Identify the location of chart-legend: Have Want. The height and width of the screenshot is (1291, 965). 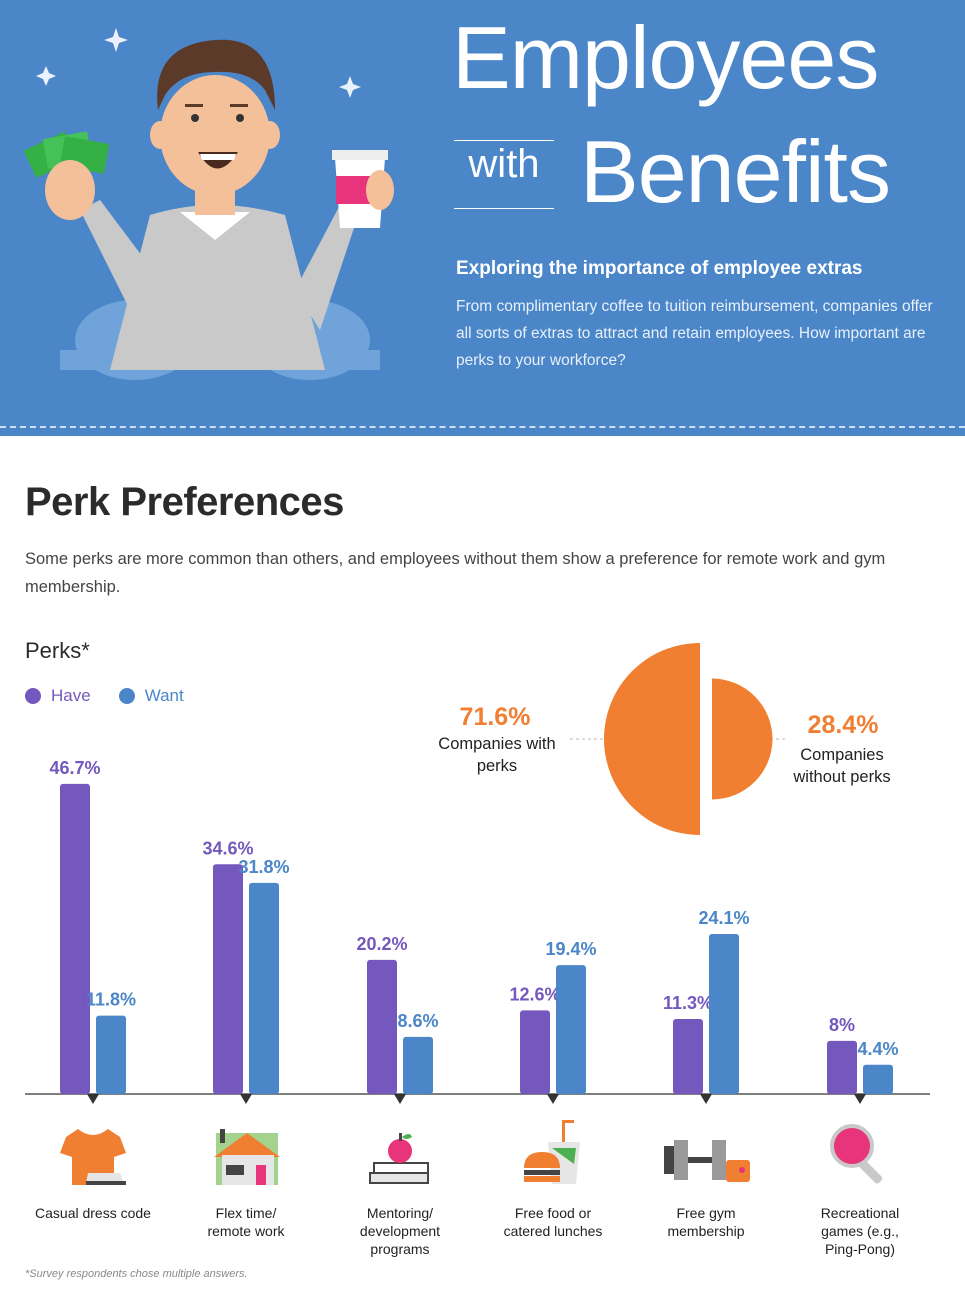
(118, 696).